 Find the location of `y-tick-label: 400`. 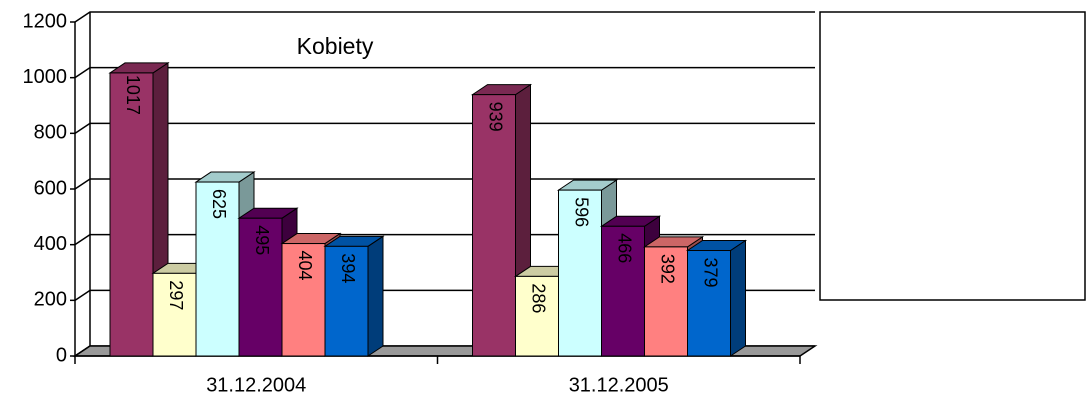

y-tick-label: 400 is located at coordinates (50, 244).